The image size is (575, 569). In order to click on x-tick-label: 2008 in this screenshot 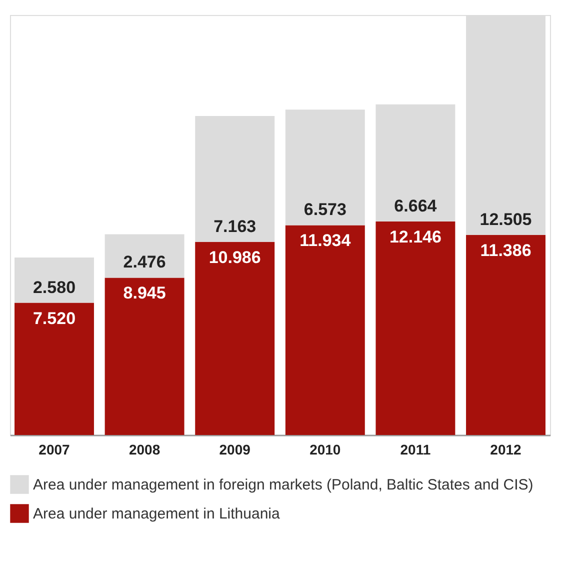, I will do `click(144, 450)`.